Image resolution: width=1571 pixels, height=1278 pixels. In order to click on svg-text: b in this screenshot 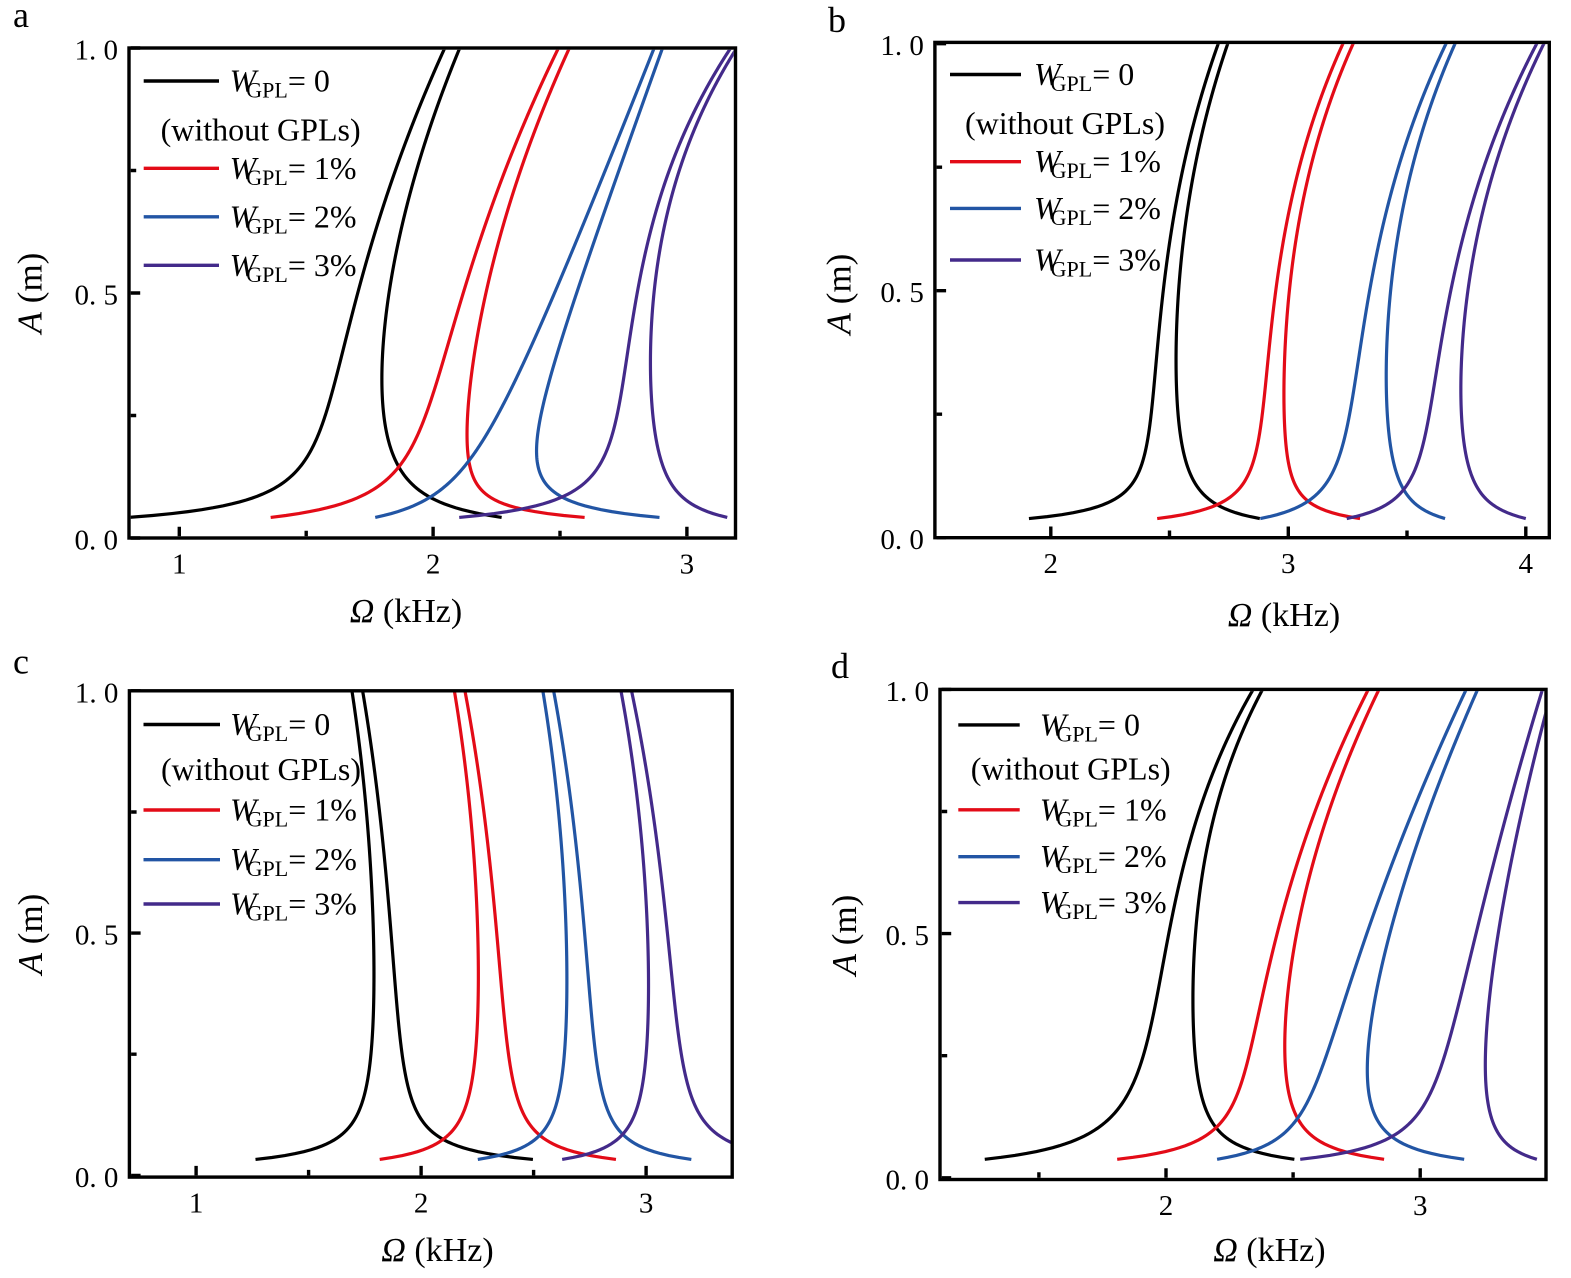, I will do `click(837, 20)`.